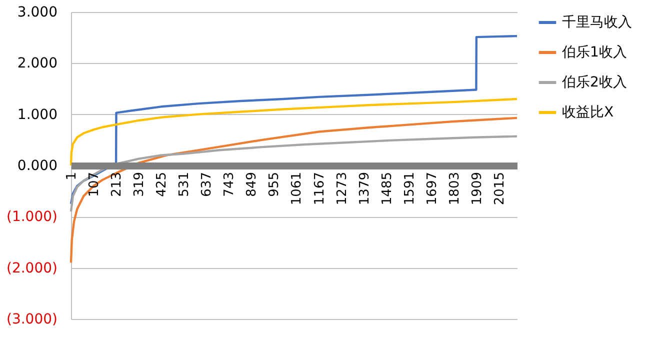  I want to click on line-series, so click(294, 132).